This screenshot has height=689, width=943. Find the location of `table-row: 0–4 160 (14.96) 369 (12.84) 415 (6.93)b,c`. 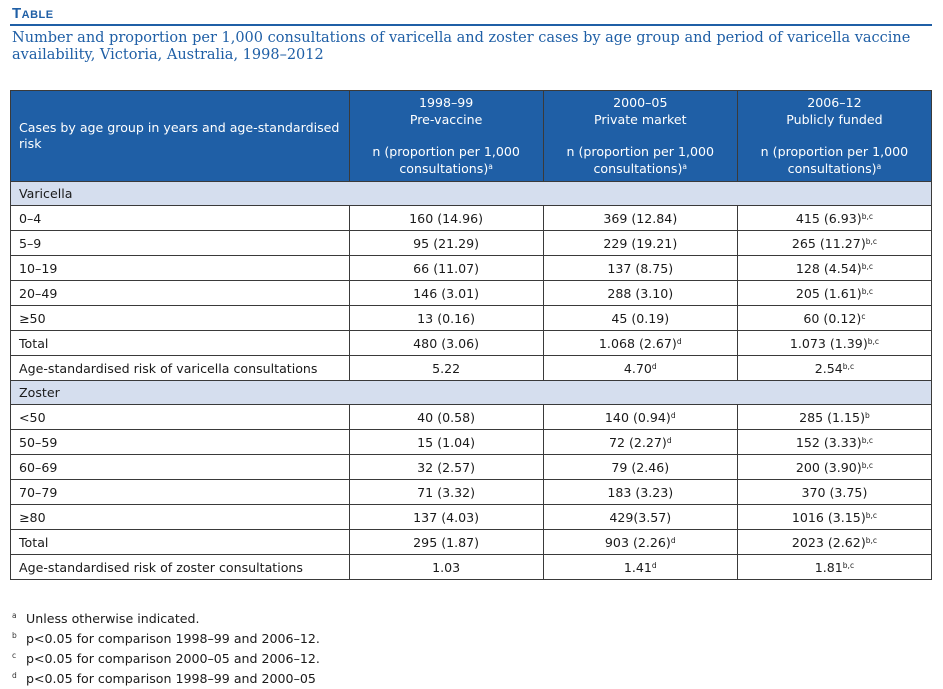

table-row: 0–4 160 (14.96) 369 (12.84) 415 (6.93)b,c is located at coordinates (471, 218).